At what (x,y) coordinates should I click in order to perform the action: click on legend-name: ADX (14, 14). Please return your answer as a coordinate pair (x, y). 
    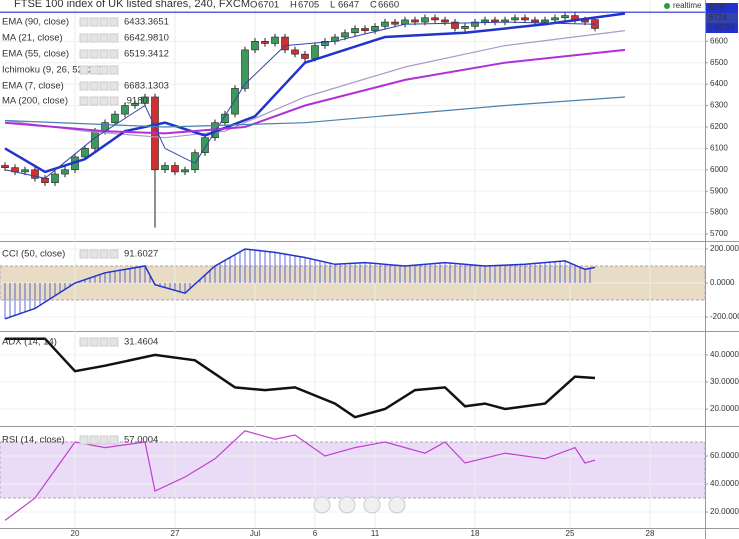
    Looking at the image, I should click on (29, 342).